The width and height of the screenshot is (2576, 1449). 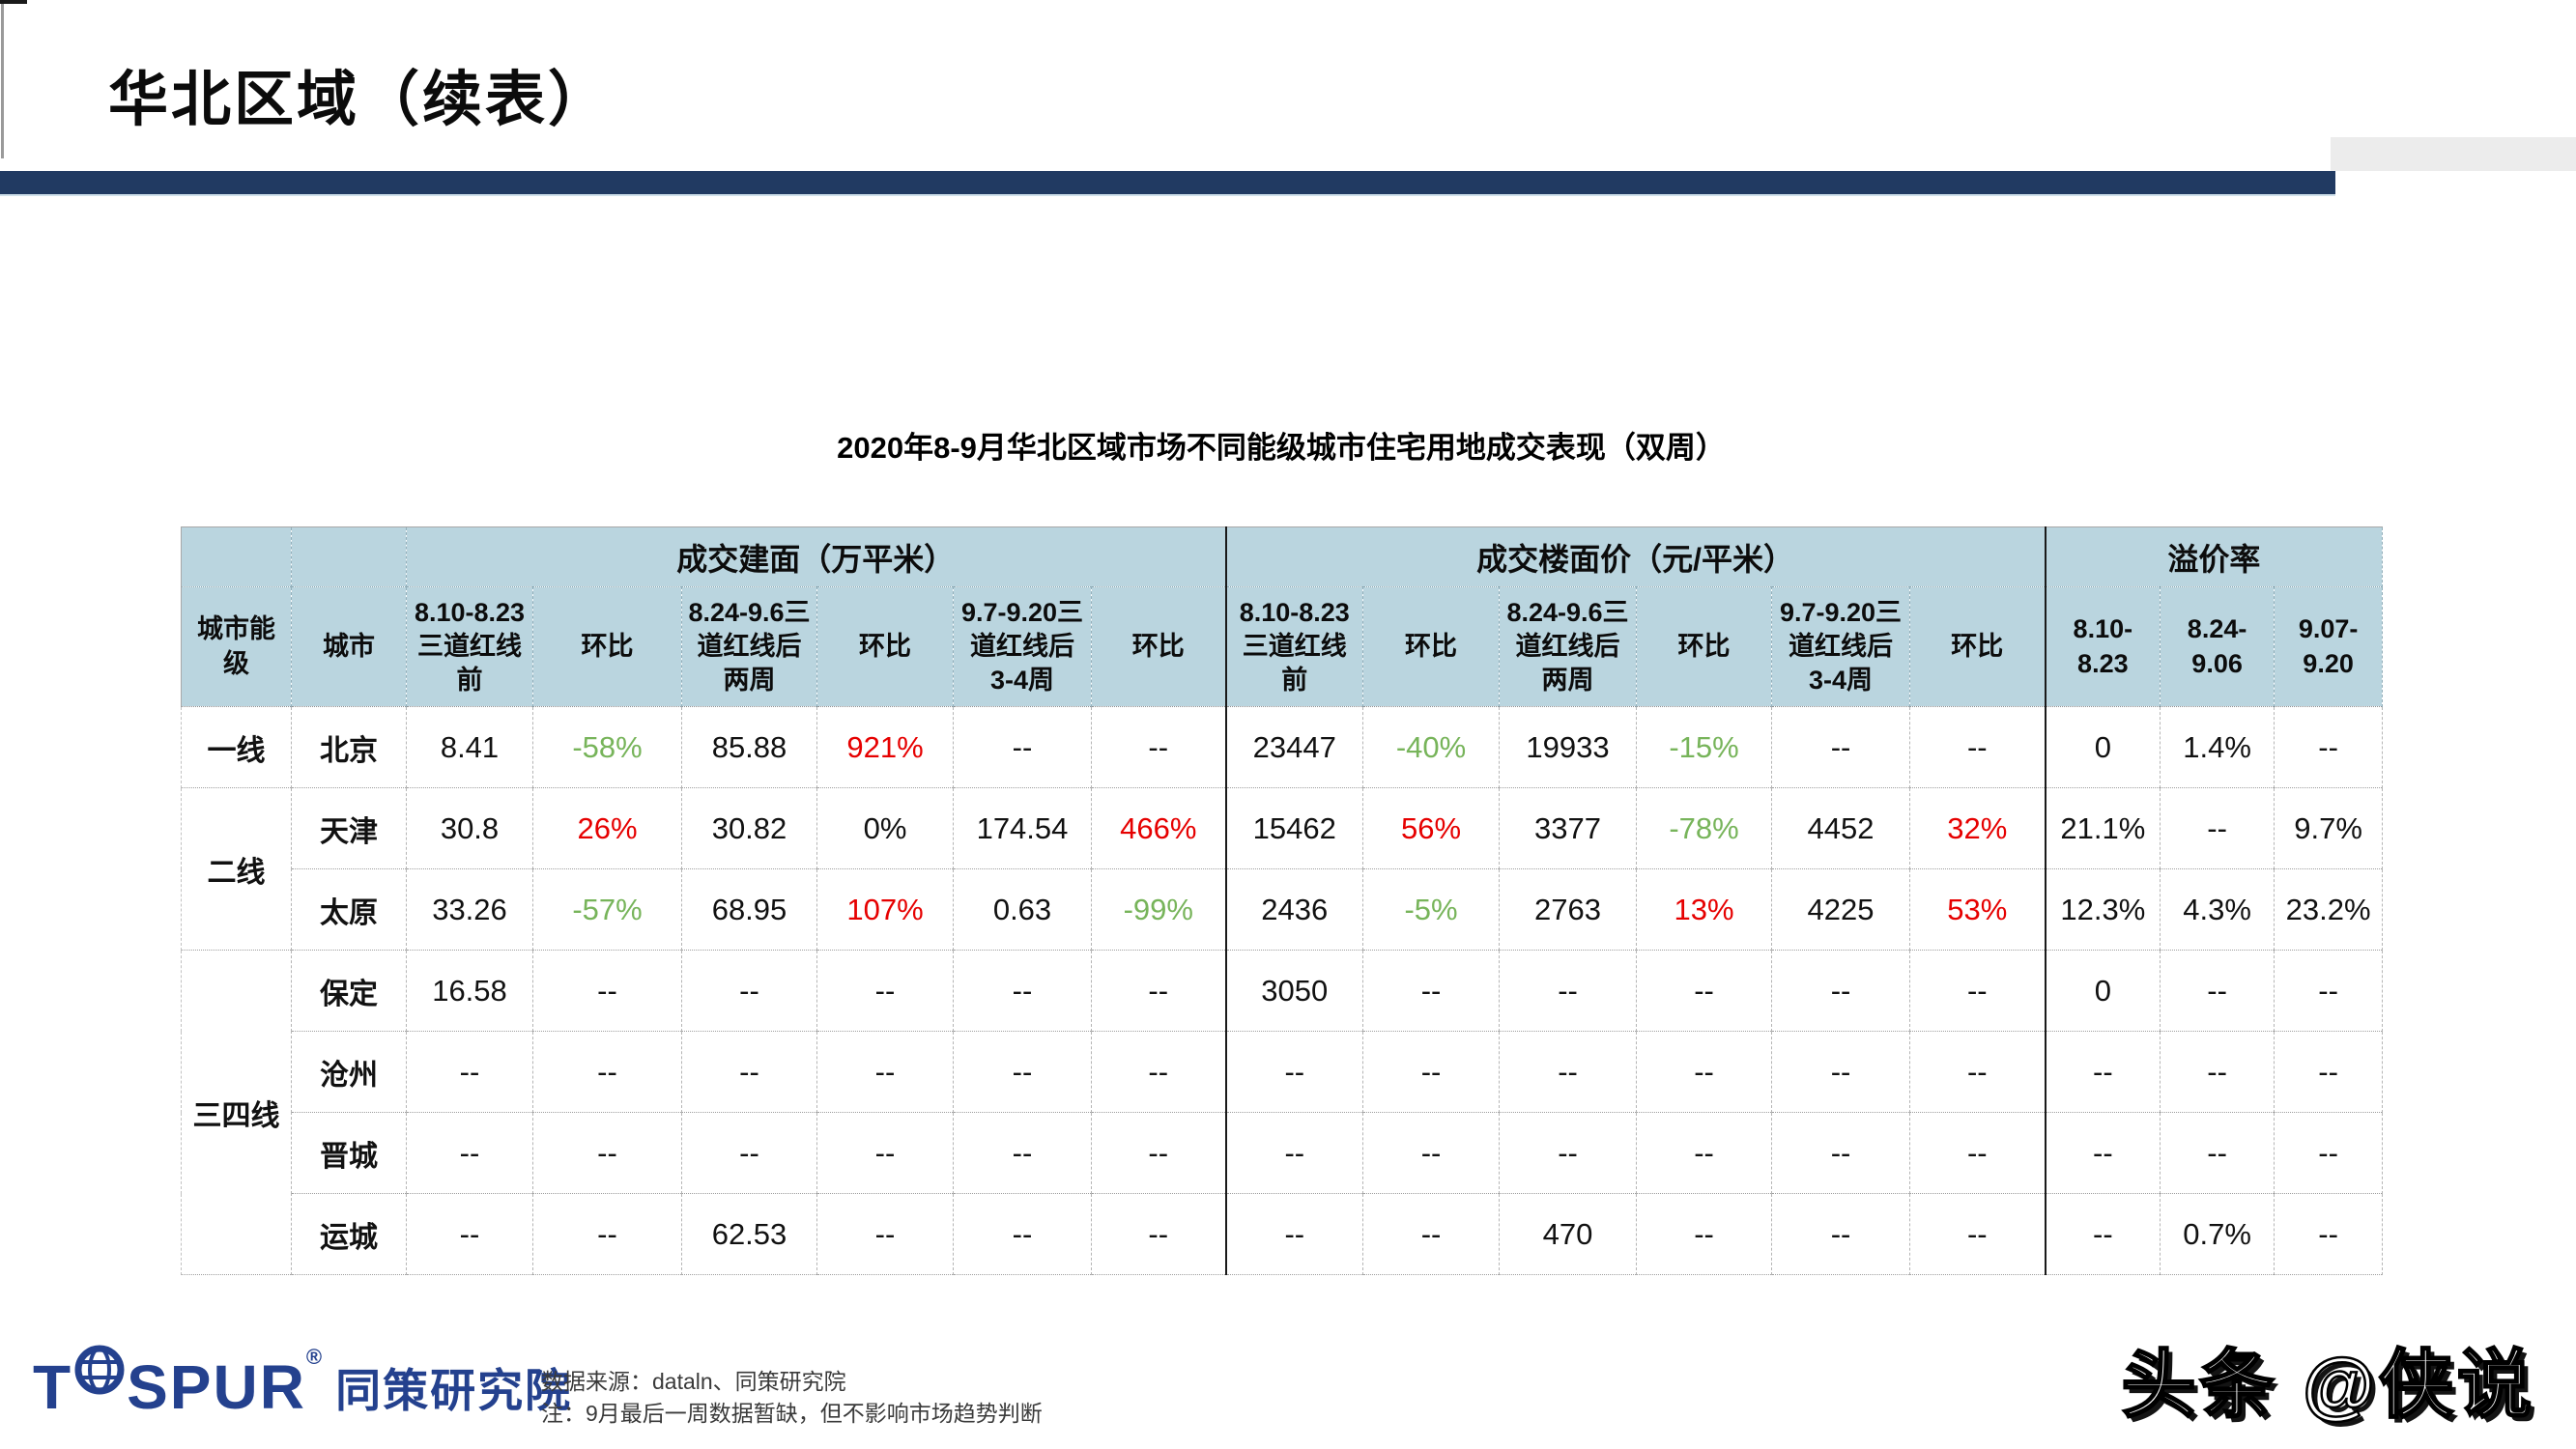 What do you see at coordinates (1978, 909) in the screenshot?
I see `value-cell: 53%` at bounding box center [1978, 909].